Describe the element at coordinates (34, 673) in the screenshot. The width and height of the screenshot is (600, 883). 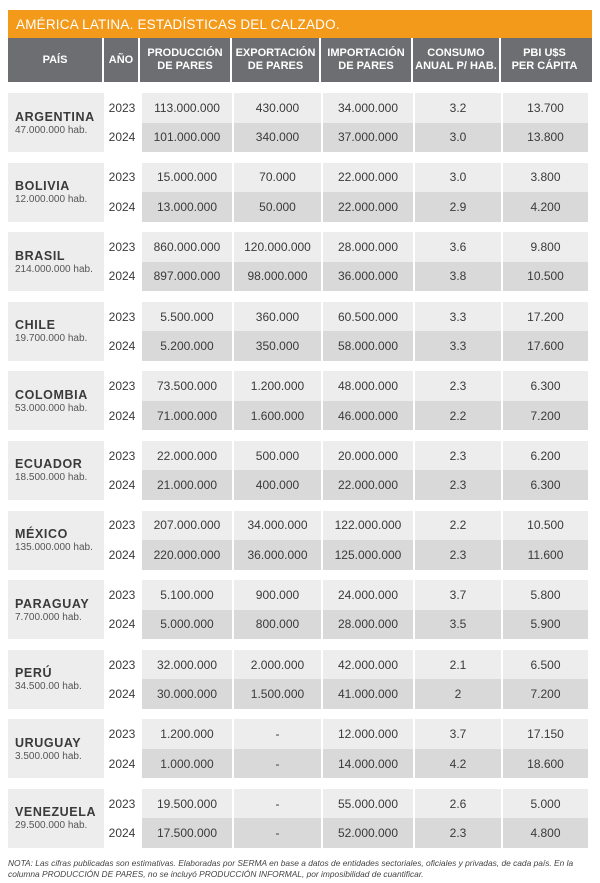
I see `country-name: PERÚ` at that location.